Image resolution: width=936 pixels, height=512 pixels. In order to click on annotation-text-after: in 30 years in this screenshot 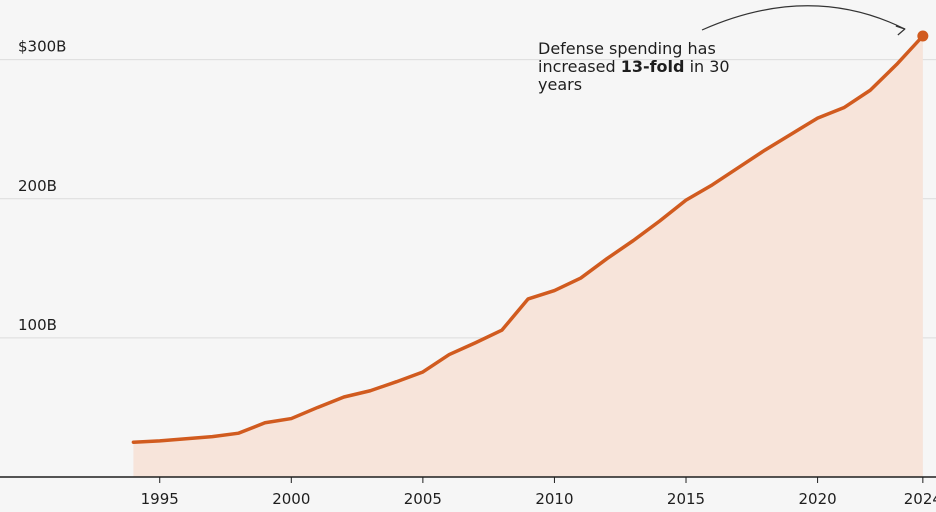, I will do `click(634, 75)`.